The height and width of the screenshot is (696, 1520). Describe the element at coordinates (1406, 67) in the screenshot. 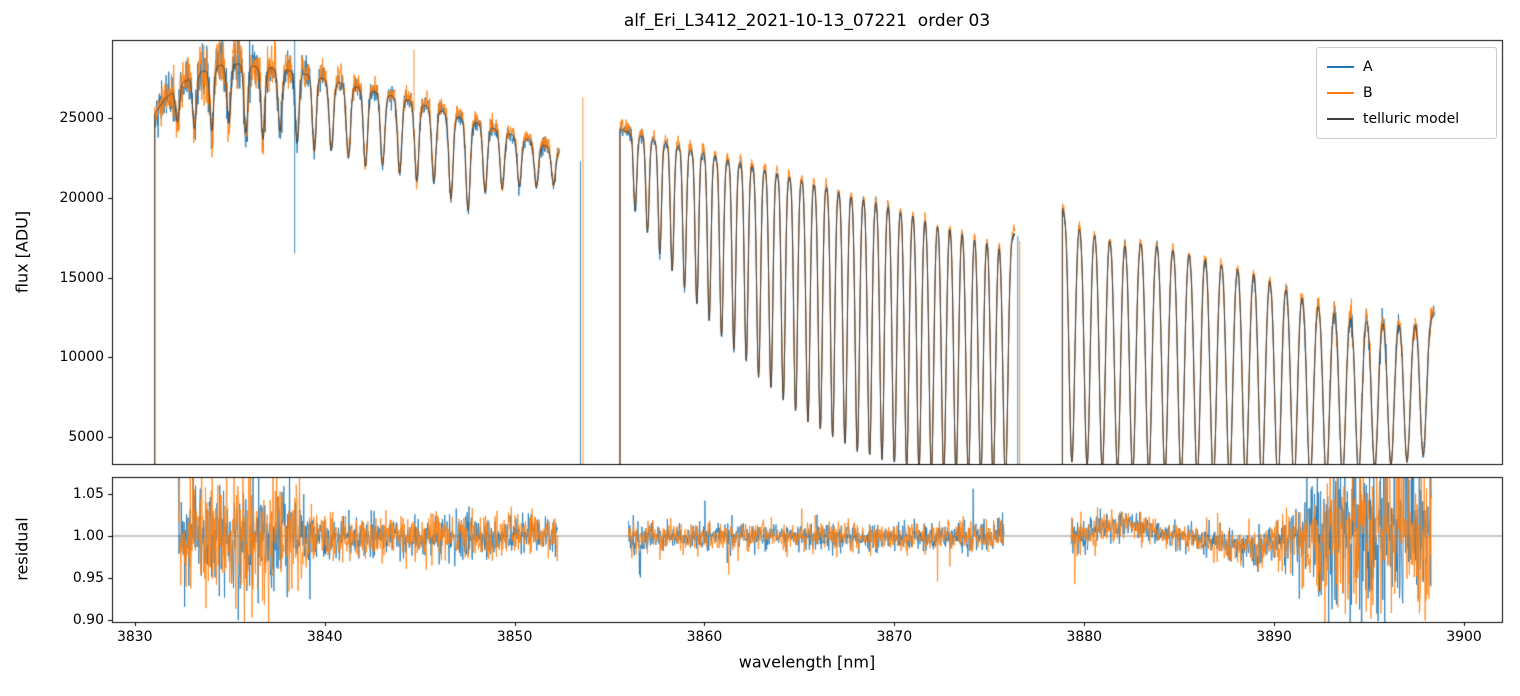

I see `legend-item-A: A` at that location.